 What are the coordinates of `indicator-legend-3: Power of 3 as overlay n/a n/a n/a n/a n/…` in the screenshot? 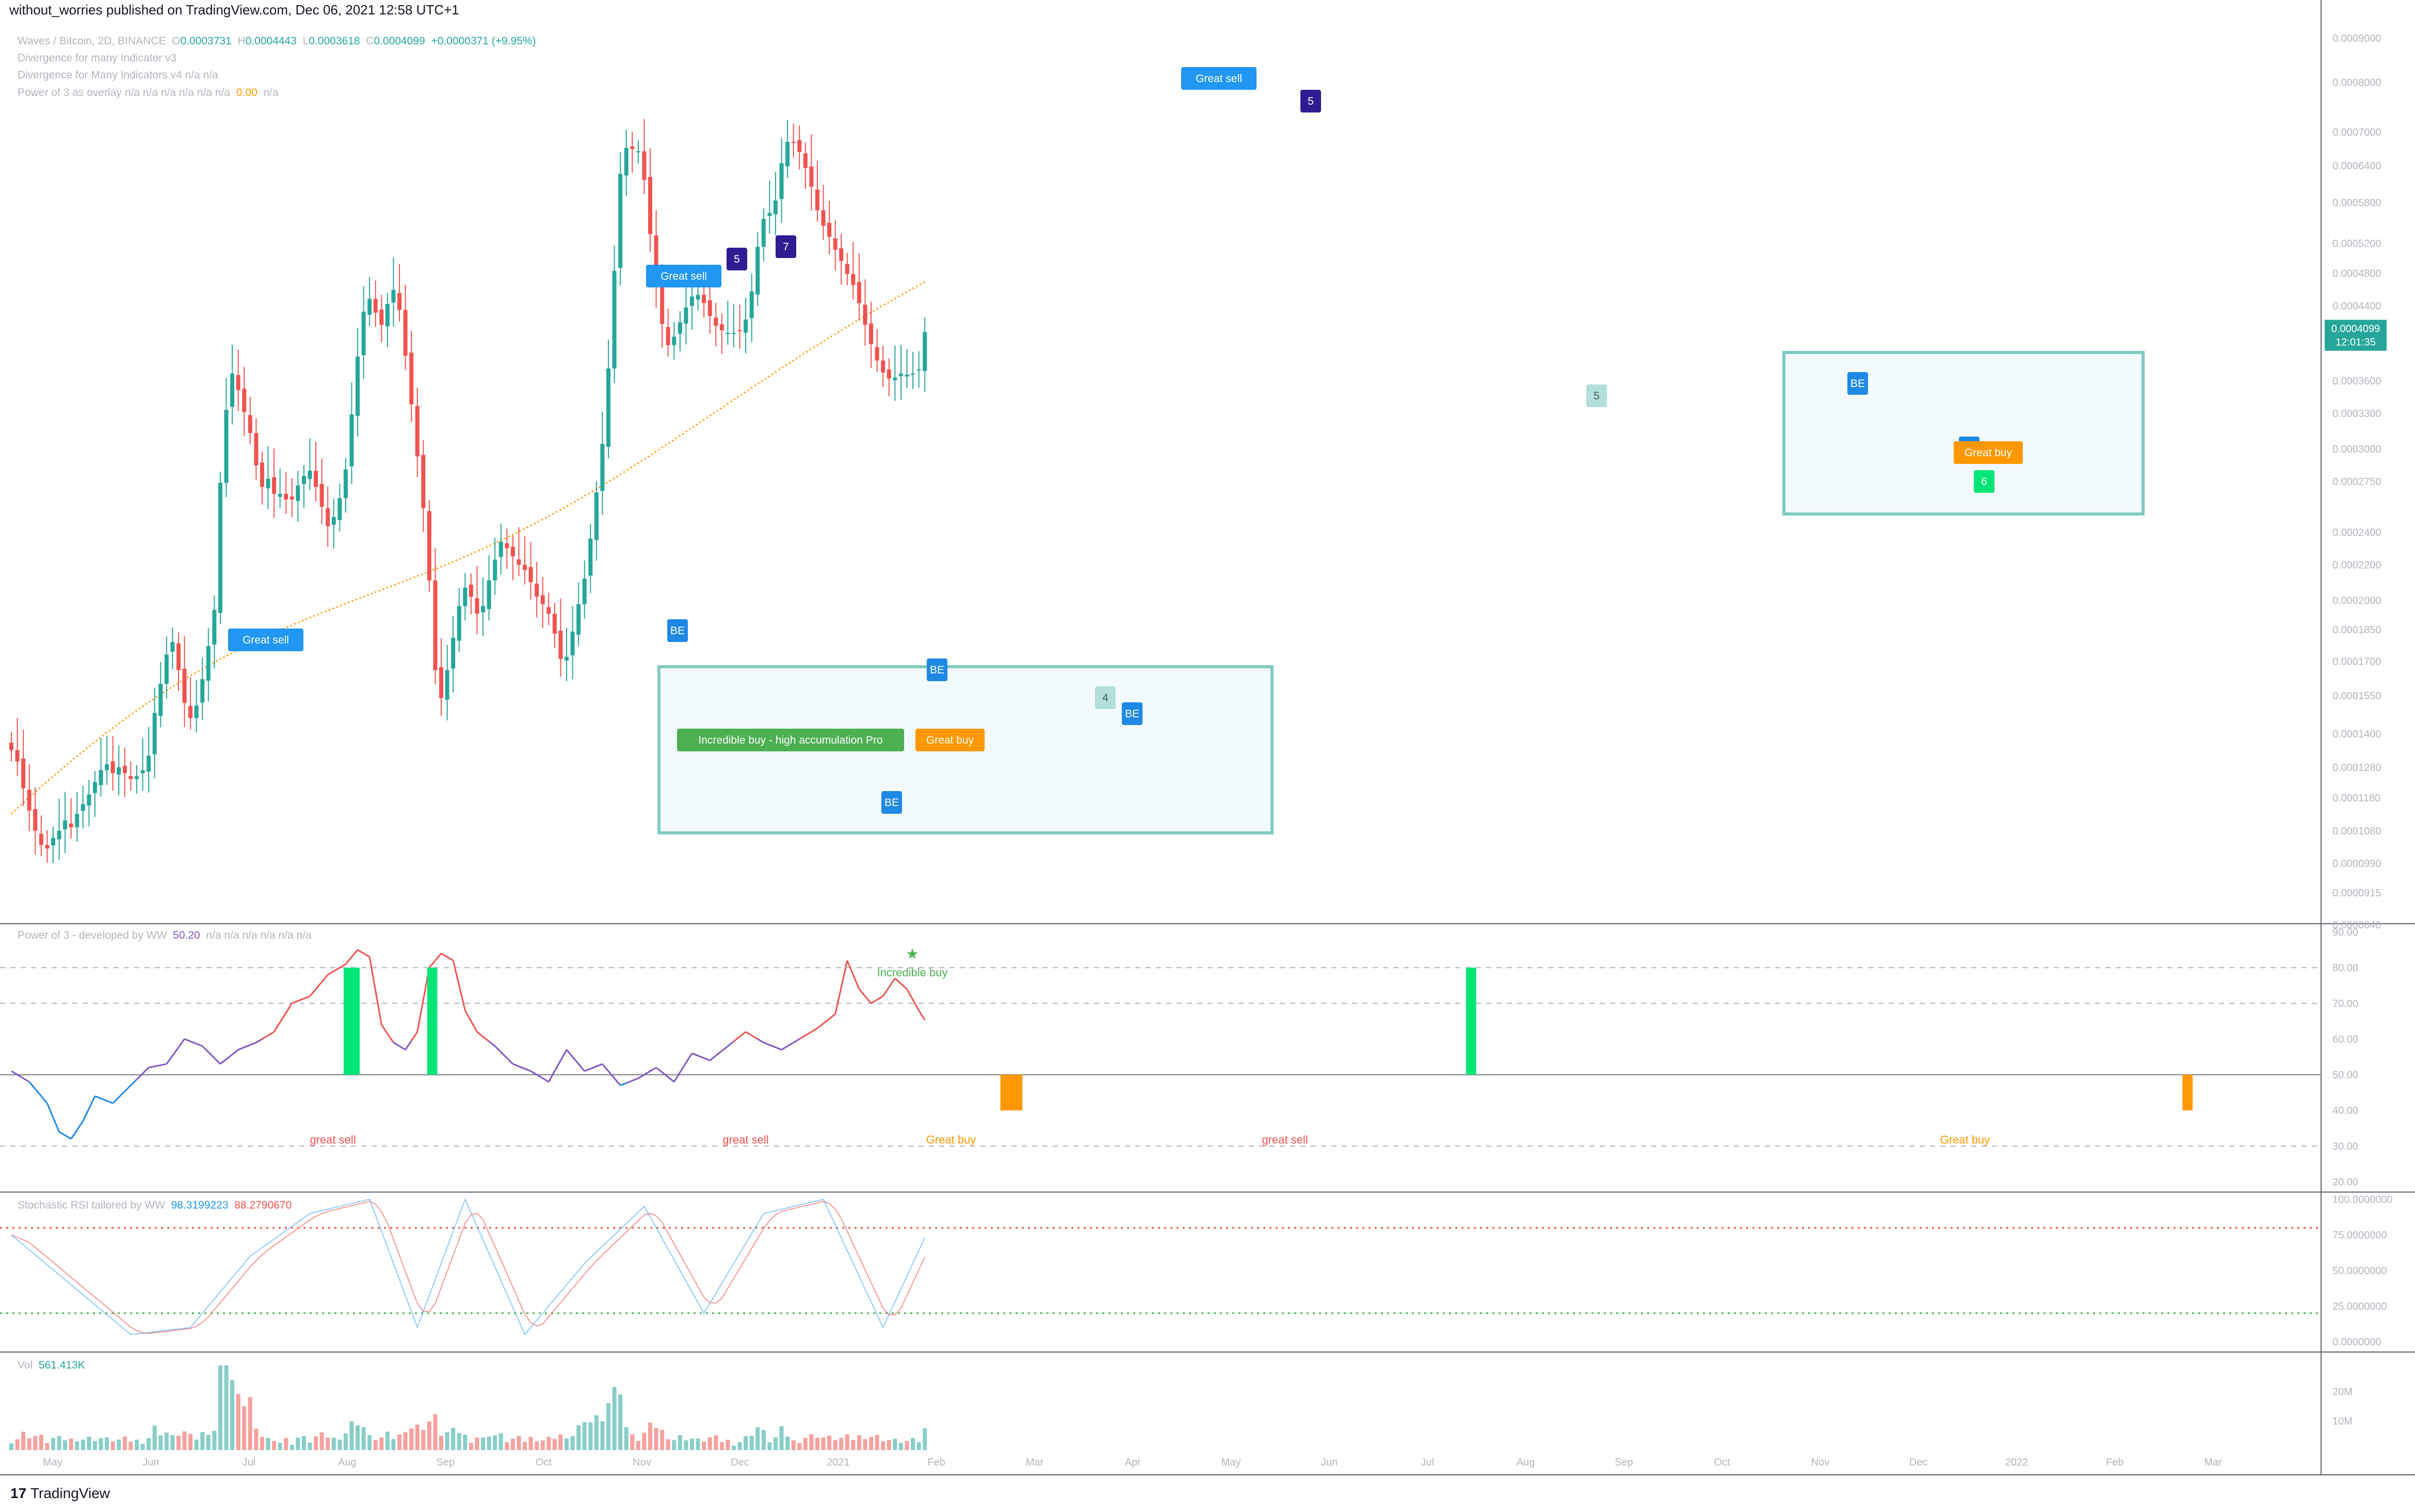 It's located at (148, 93).